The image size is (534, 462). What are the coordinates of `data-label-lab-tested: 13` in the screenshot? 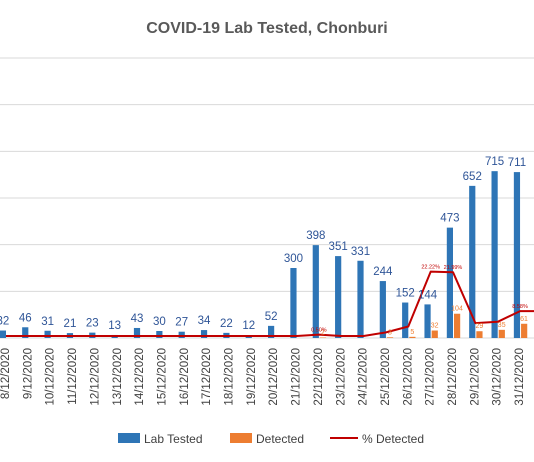 It's located at (114, 326).